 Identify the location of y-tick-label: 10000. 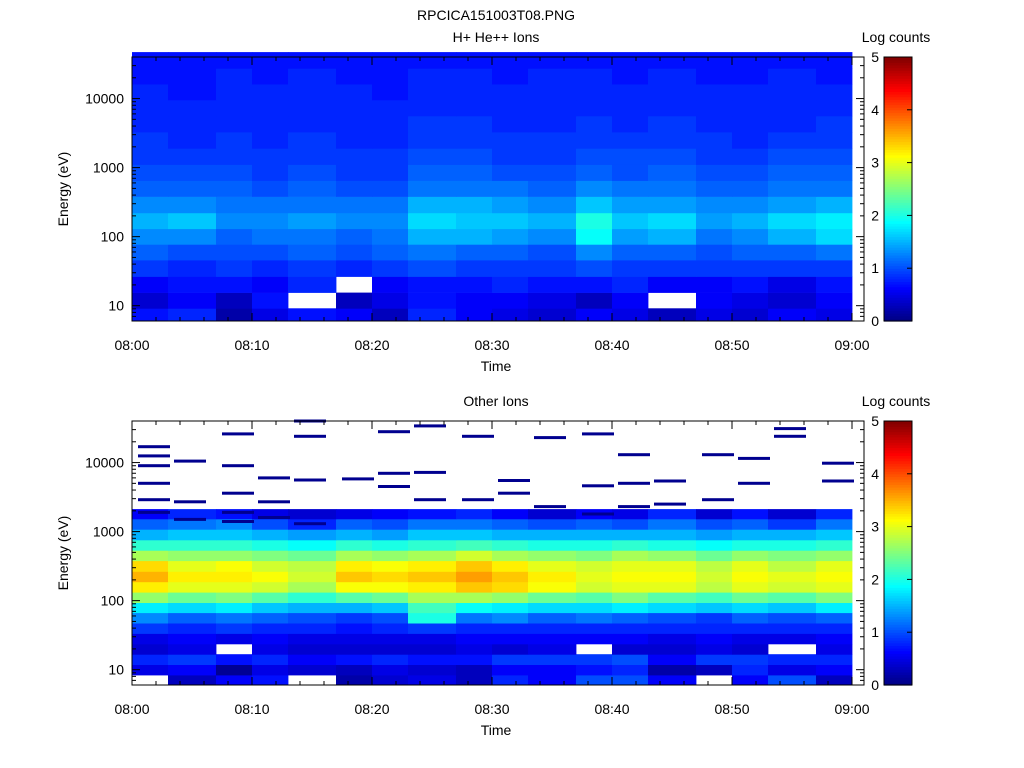
(104, 99).